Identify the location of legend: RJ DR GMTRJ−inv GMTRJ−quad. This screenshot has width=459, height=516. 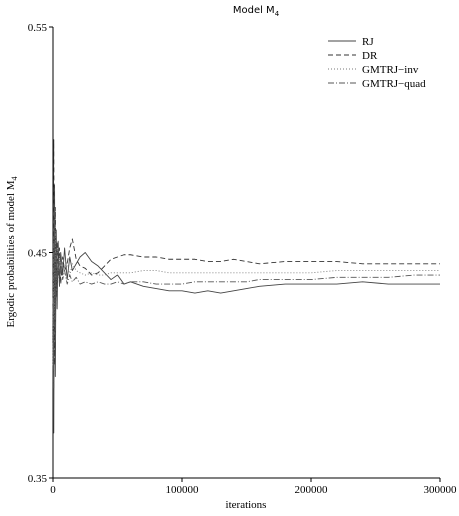
(377, 63).